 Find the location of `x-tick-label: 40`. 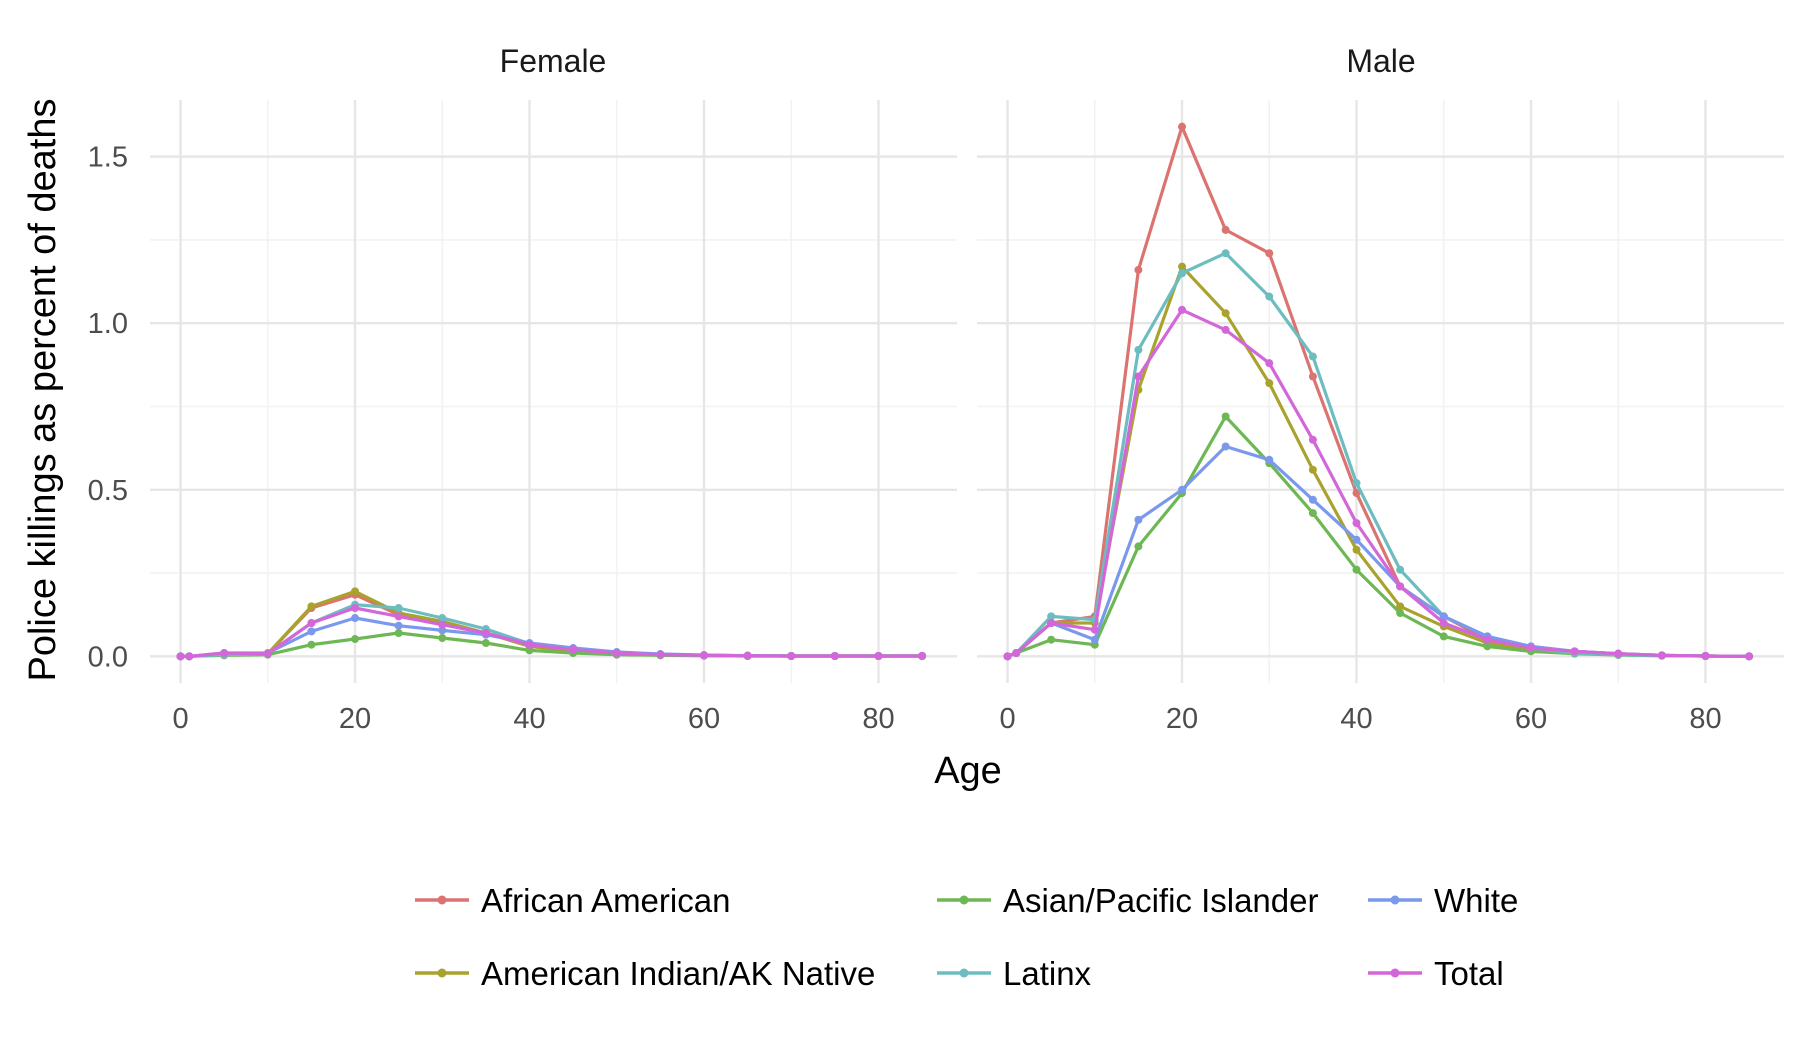

x-tick-label: 40 is located at coordinates (1356, 719).